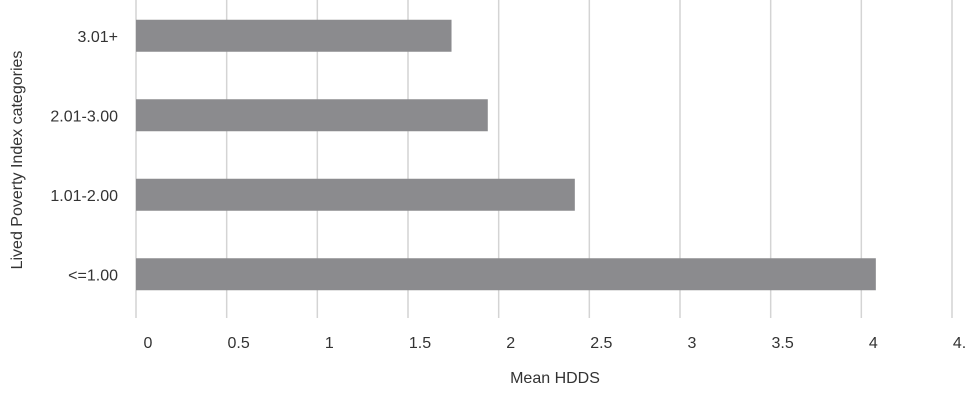  What do you see at coordinates (510, 343) in the screenshot?
I see `x-tick-label: 2` at bounding box center [510, 343].